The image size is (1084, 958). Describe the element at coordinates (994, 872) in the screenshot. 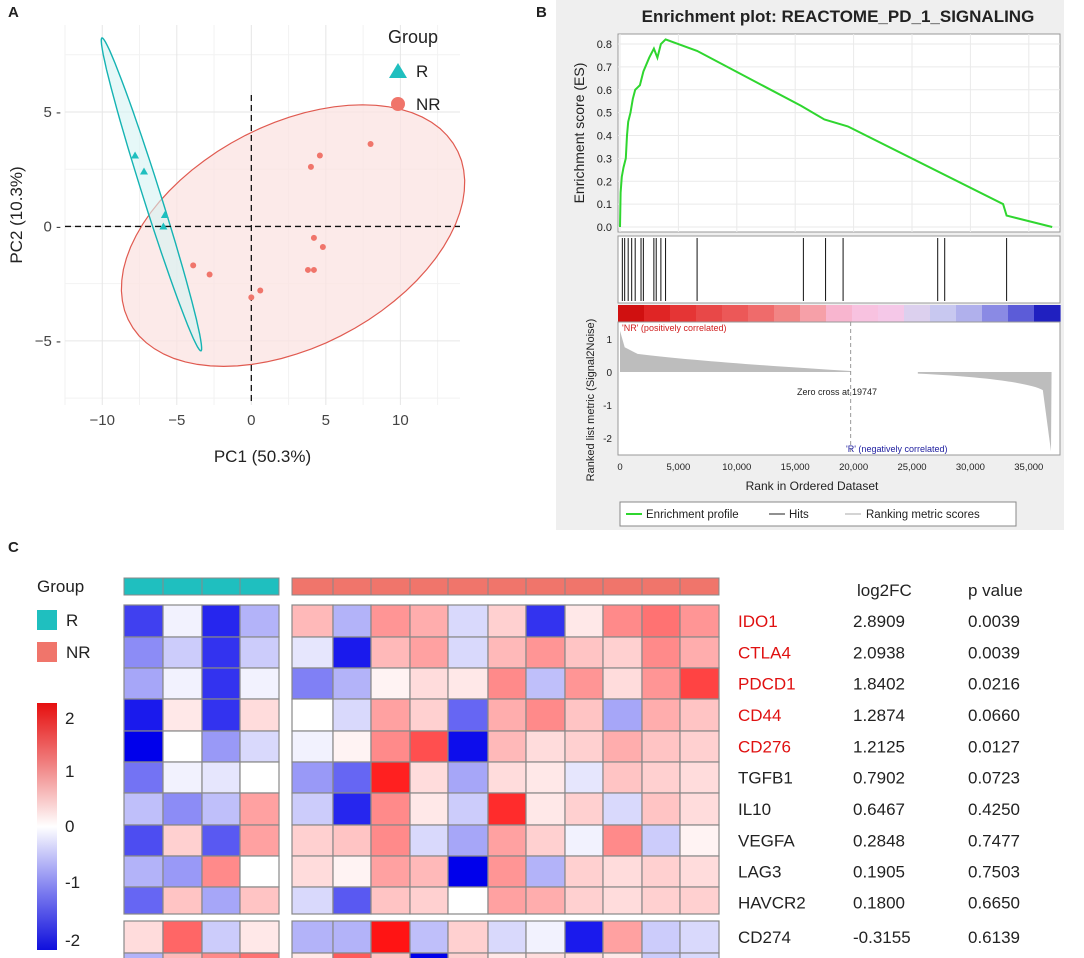

I see `pvalue-value: 0.7503` at that location.